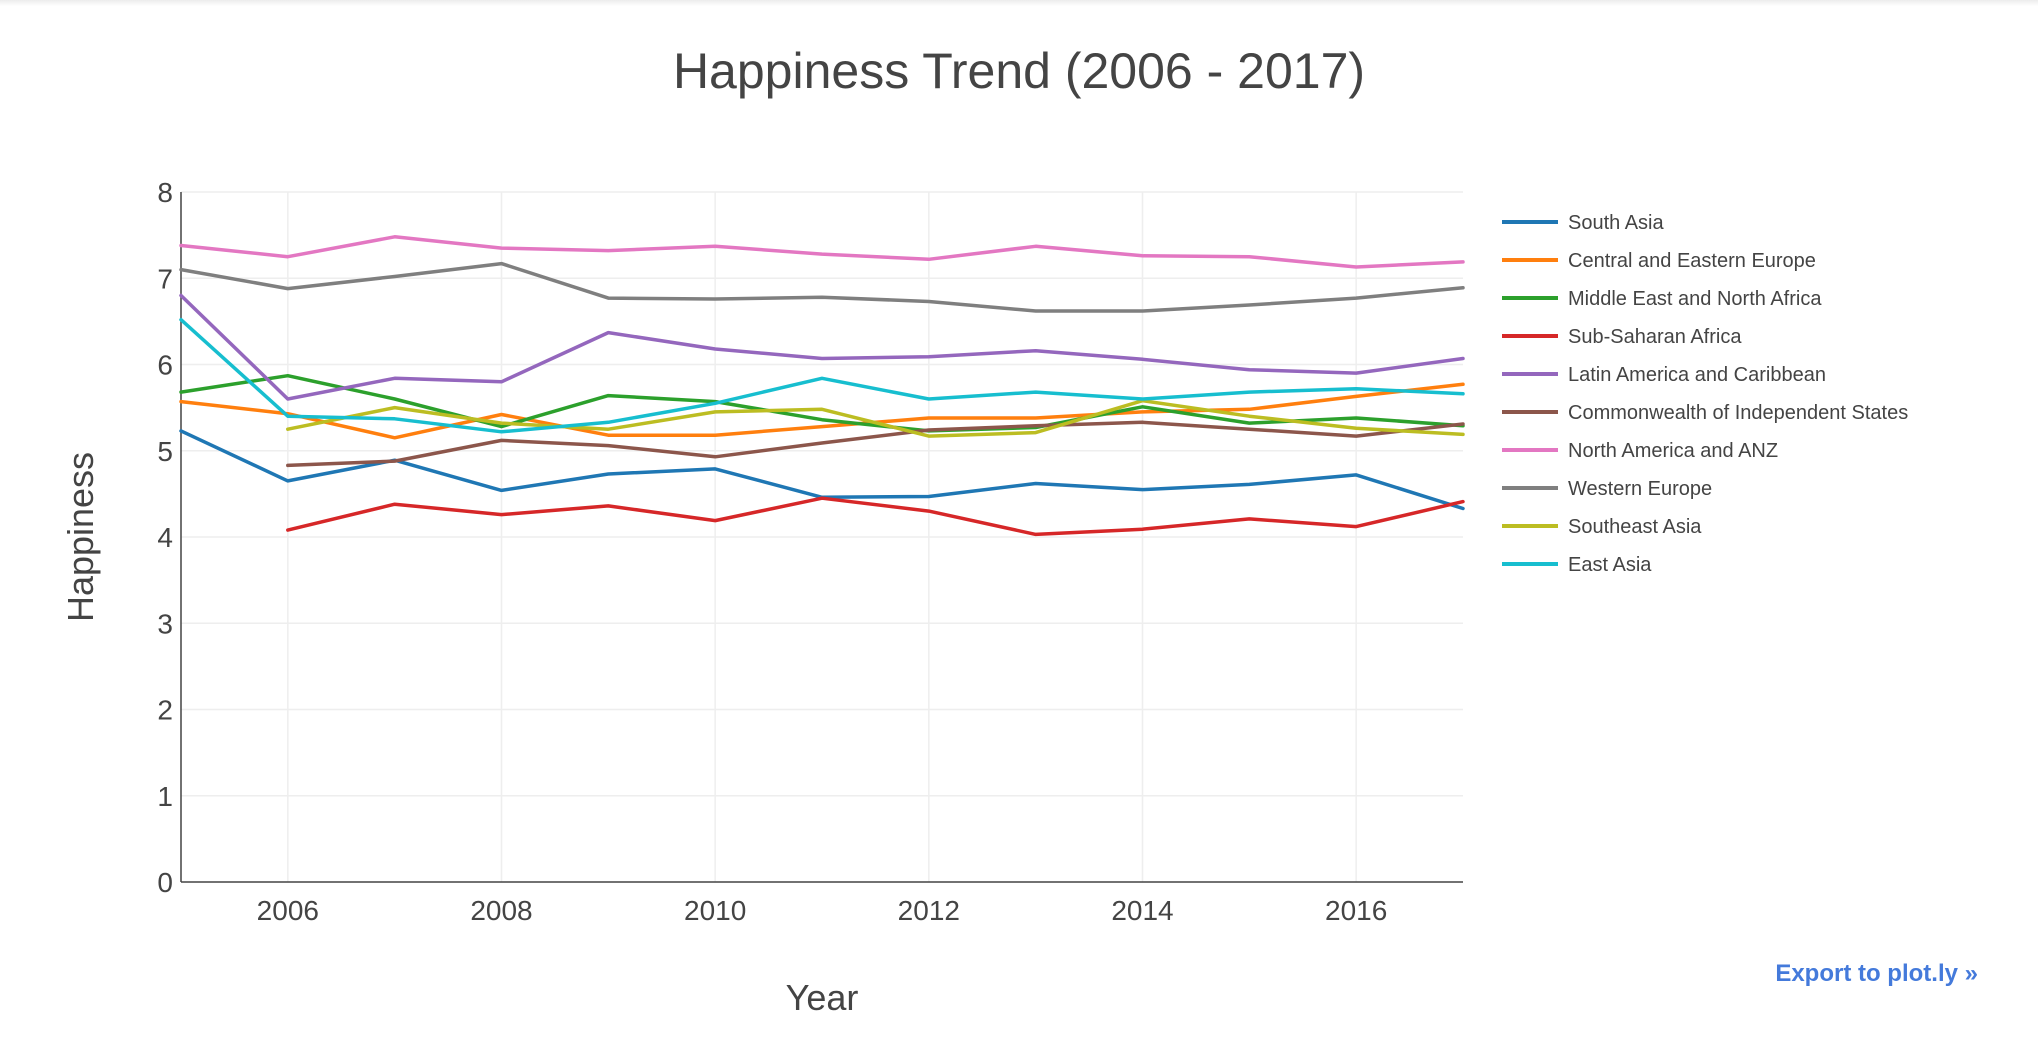 Image resolution: width=2038 pixels, height=1038 pixels. Describe the element at coordinates (1610, 565) in the screenshot. I see `legend-label: East Asia` at that location.